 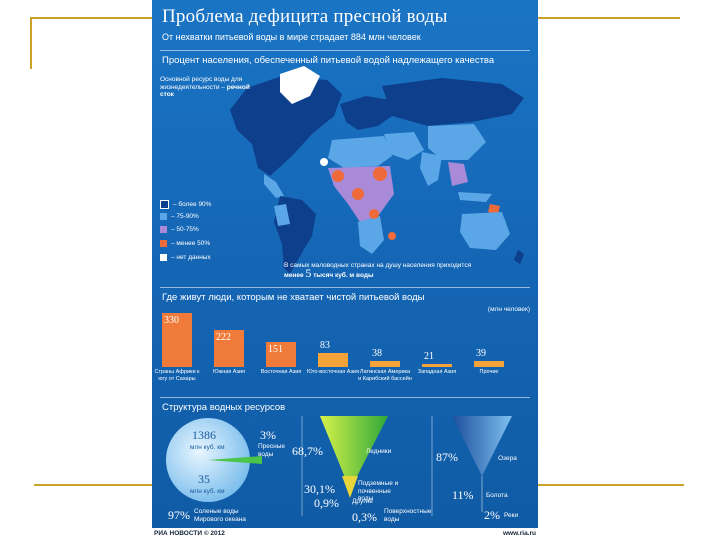 I want to click on bars-unit: (млн человек), so click(x=508, y=309).